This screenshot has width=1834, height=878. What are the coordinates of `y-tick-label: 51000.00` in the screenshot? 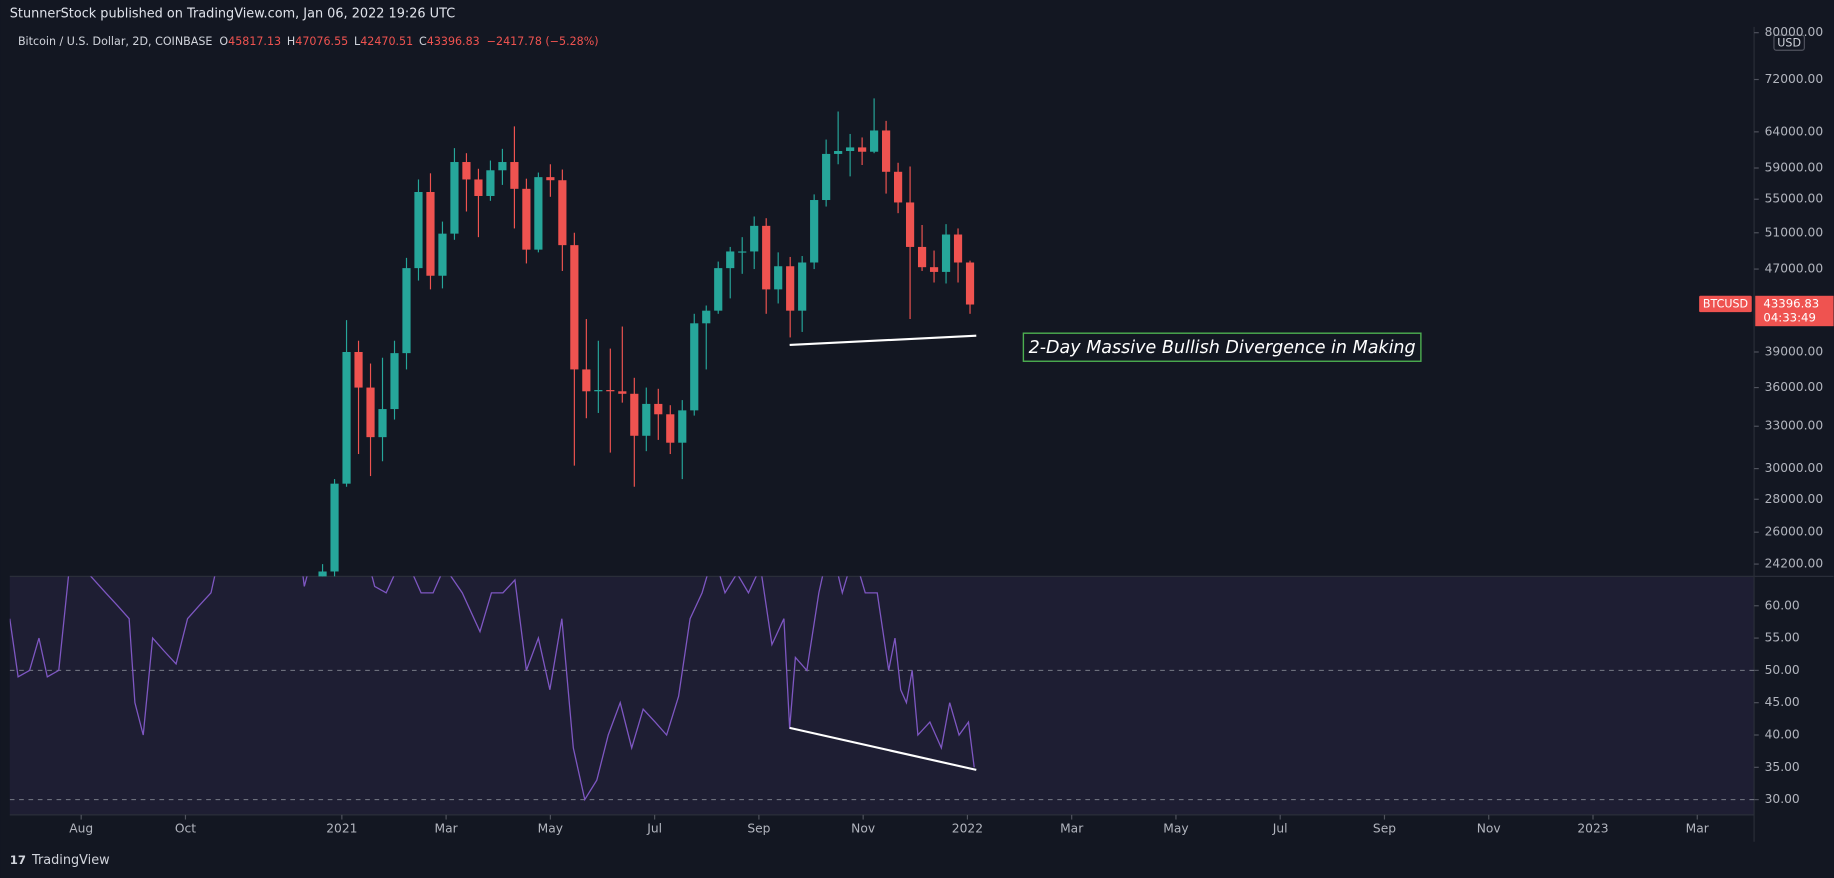 It's located at (1794, 232).